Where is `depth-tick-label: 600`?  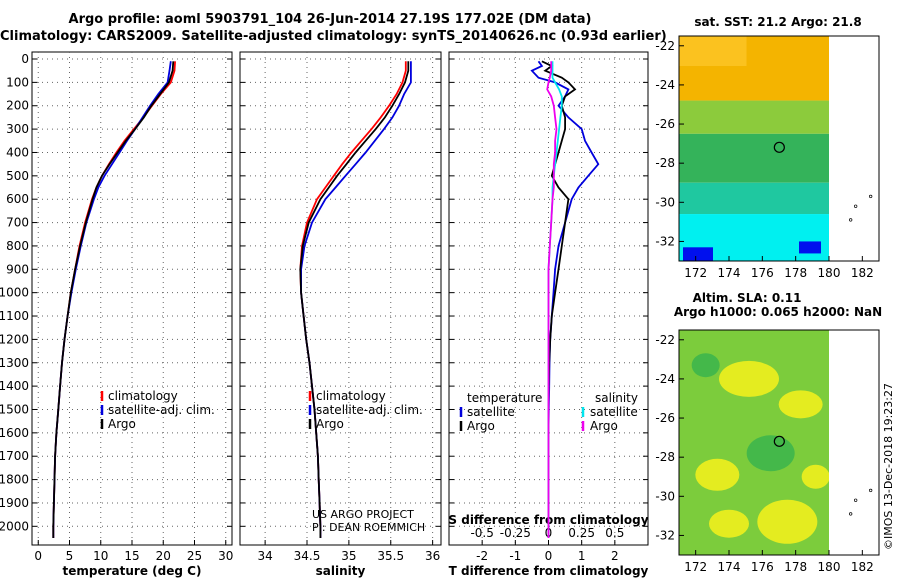
depth-tick-label: 600 is located at coordinates (17, 199).